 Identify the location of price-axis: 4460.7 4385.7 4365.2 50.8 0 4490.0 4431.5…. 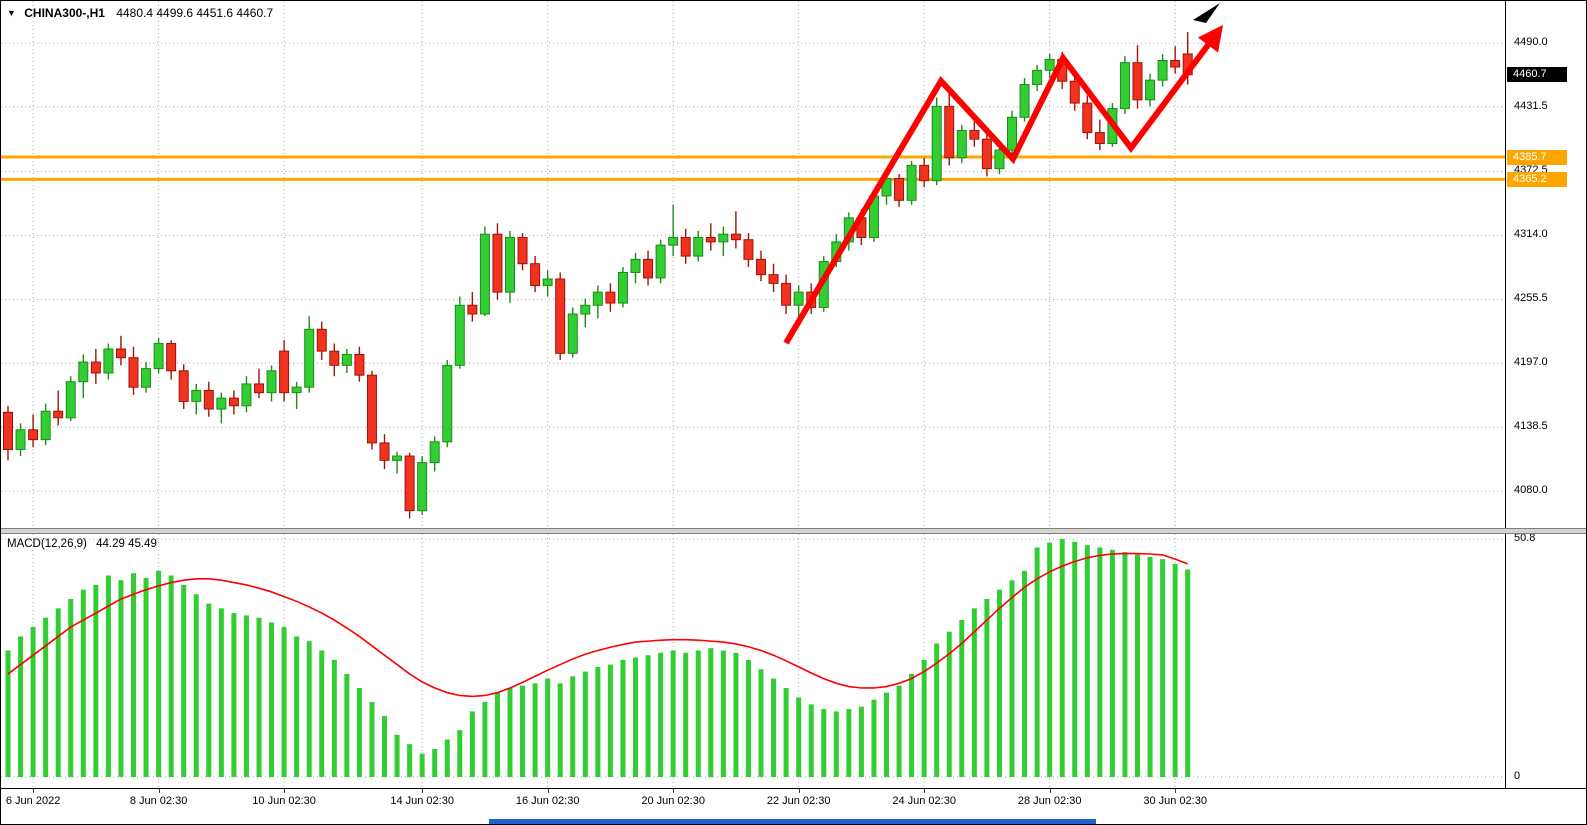
(1545, 395).